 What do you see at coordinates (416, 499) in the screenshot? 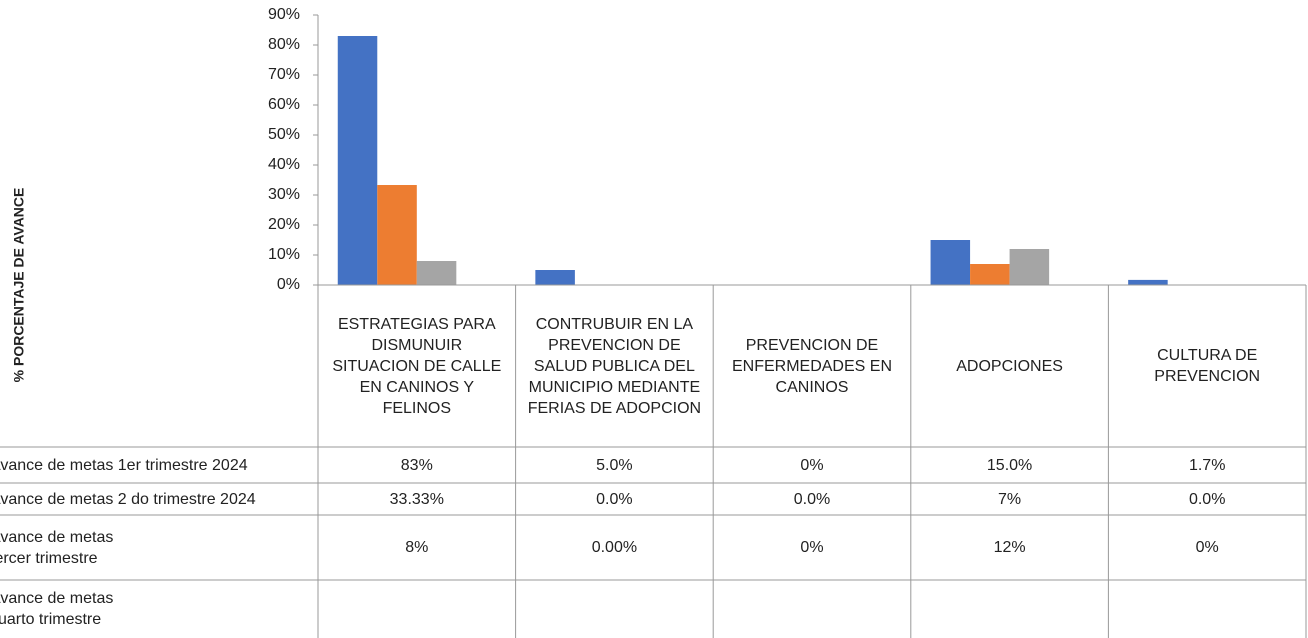
I see `table-value: 33.33%` at bounding box center [416, 499].